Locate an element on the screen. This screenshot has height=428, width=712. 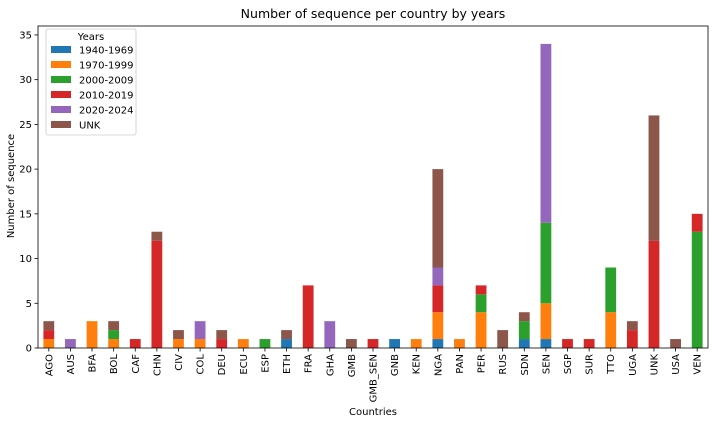
legend-label: 1970-1999 is located at coordinates (106, 66).